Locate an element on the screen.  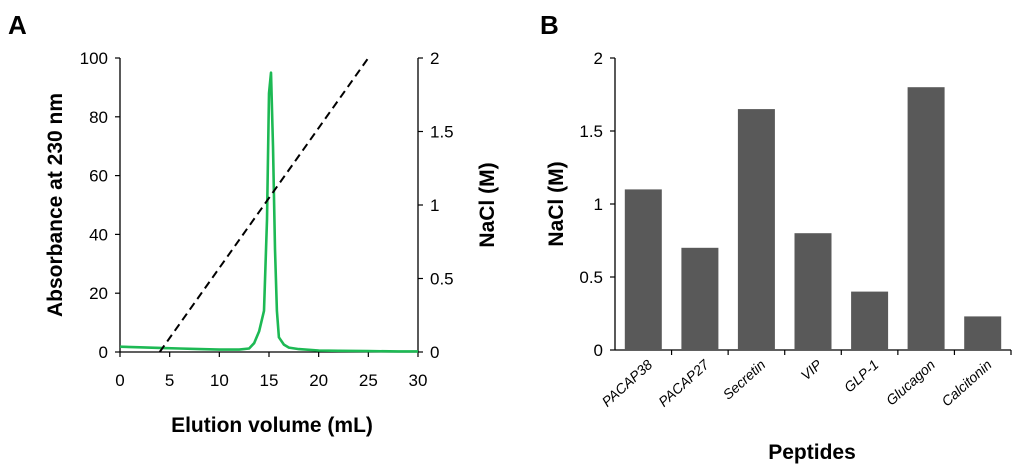
panel-b-category-label: PACAP27 is located at coordinates (684, 383).